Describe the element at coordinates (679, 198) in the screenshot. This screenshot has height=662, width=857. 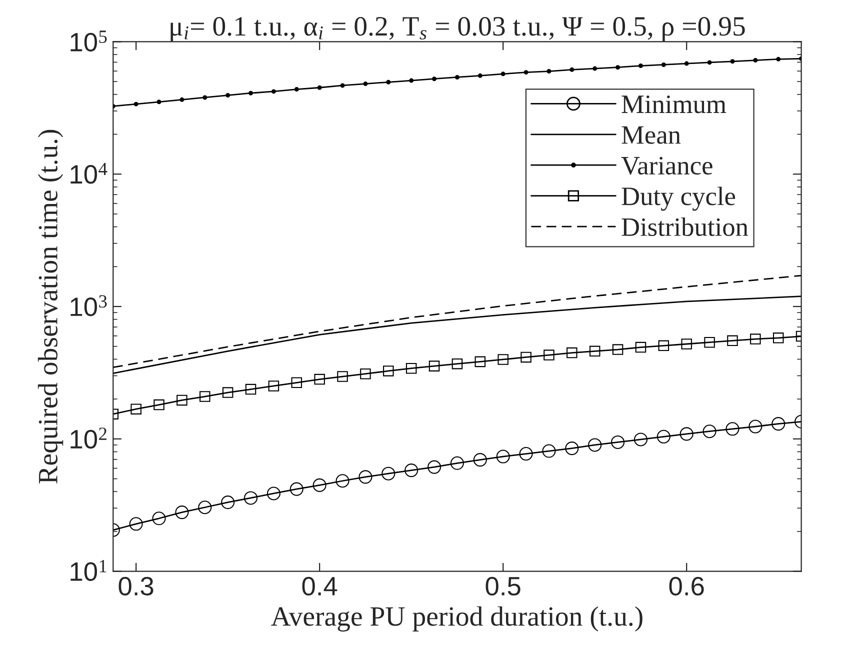
I see `legend-label: Duty cycle` at that location.